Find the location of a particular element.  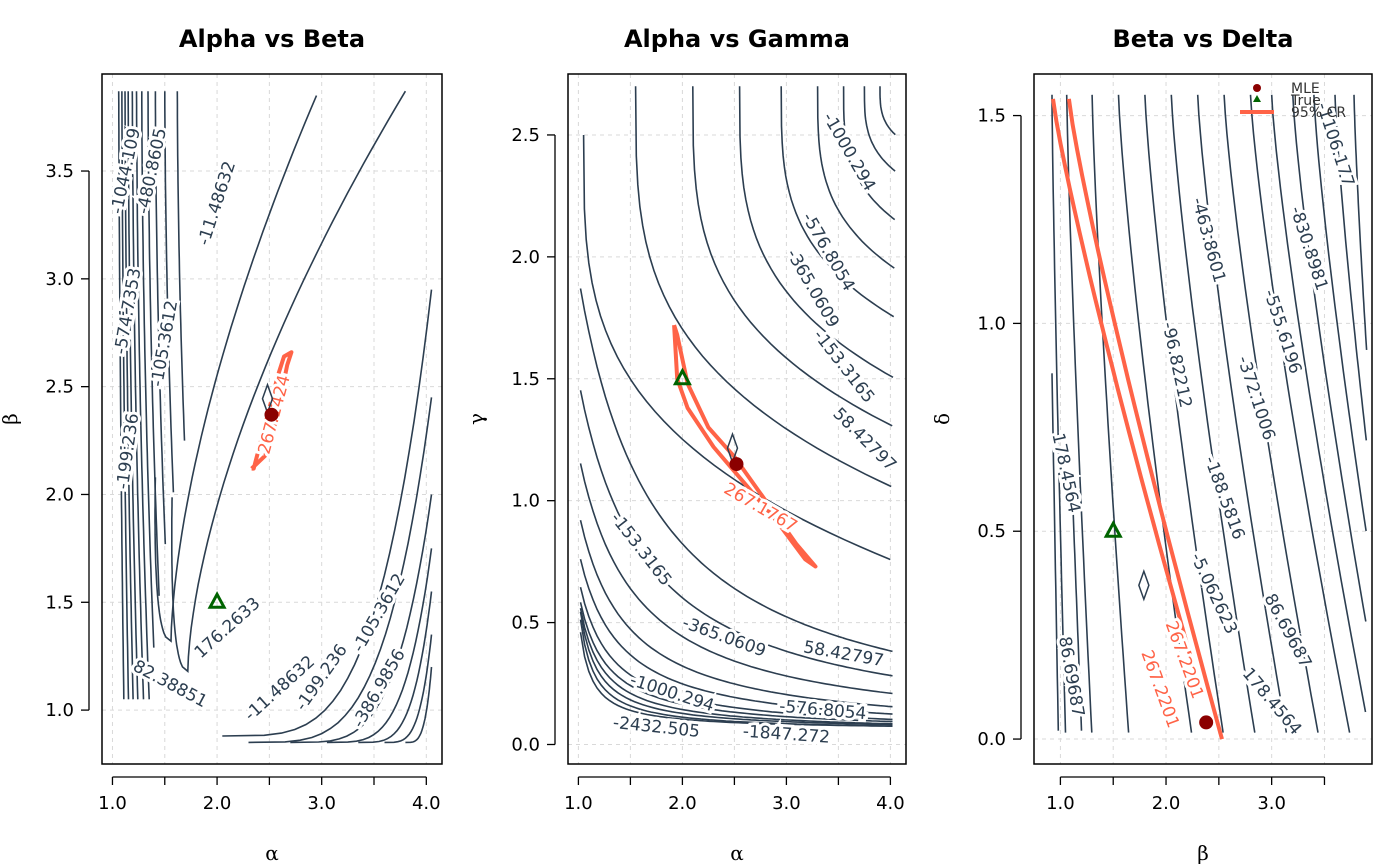

confidence-region-label: 267.1767 is located at coordinates (760, 508).